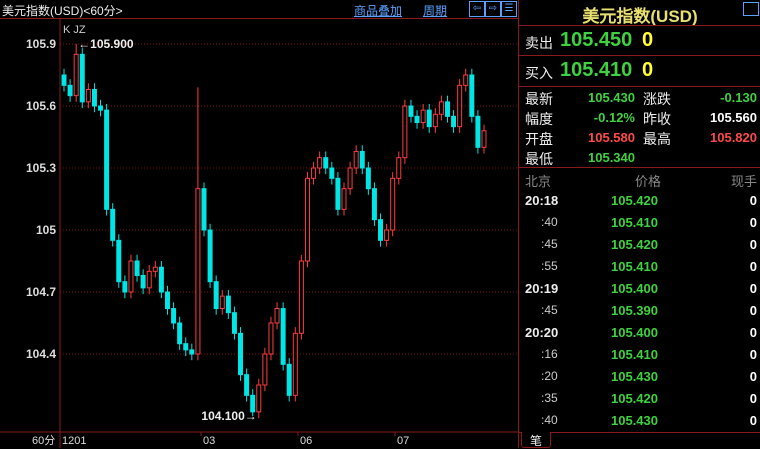  What do you see at coordinates (634, 288) in the screenshot?
I see `tick-price: 105.400` at bounding box center [634, 288].